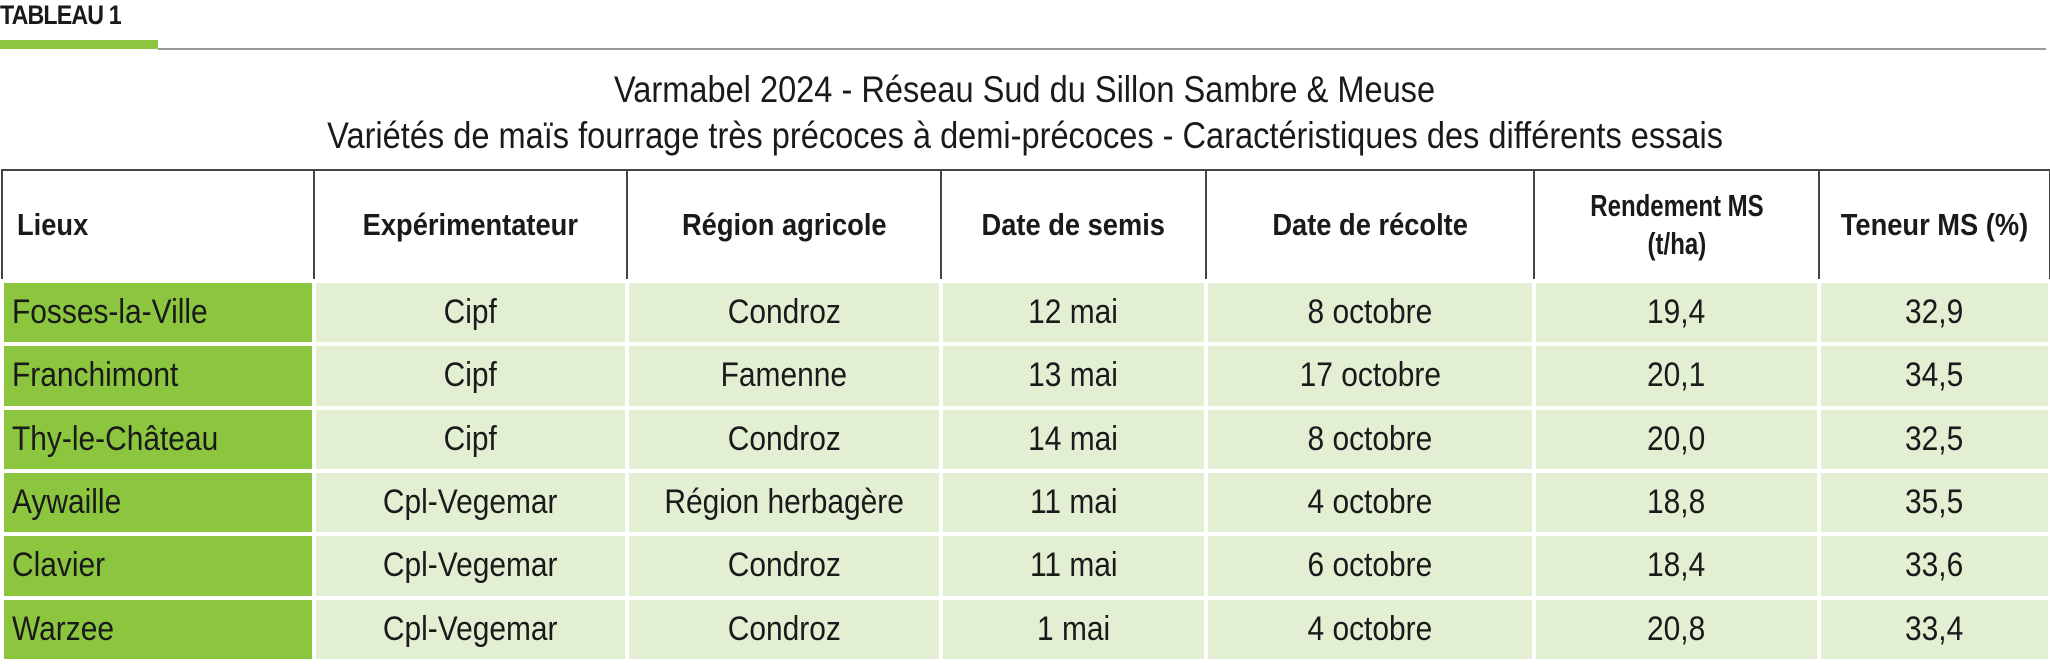  What do you see at coordinates (1933, 629) in the screenshot?
I see `cell-teneur: 33,4` at bounding box center [1933, 629].